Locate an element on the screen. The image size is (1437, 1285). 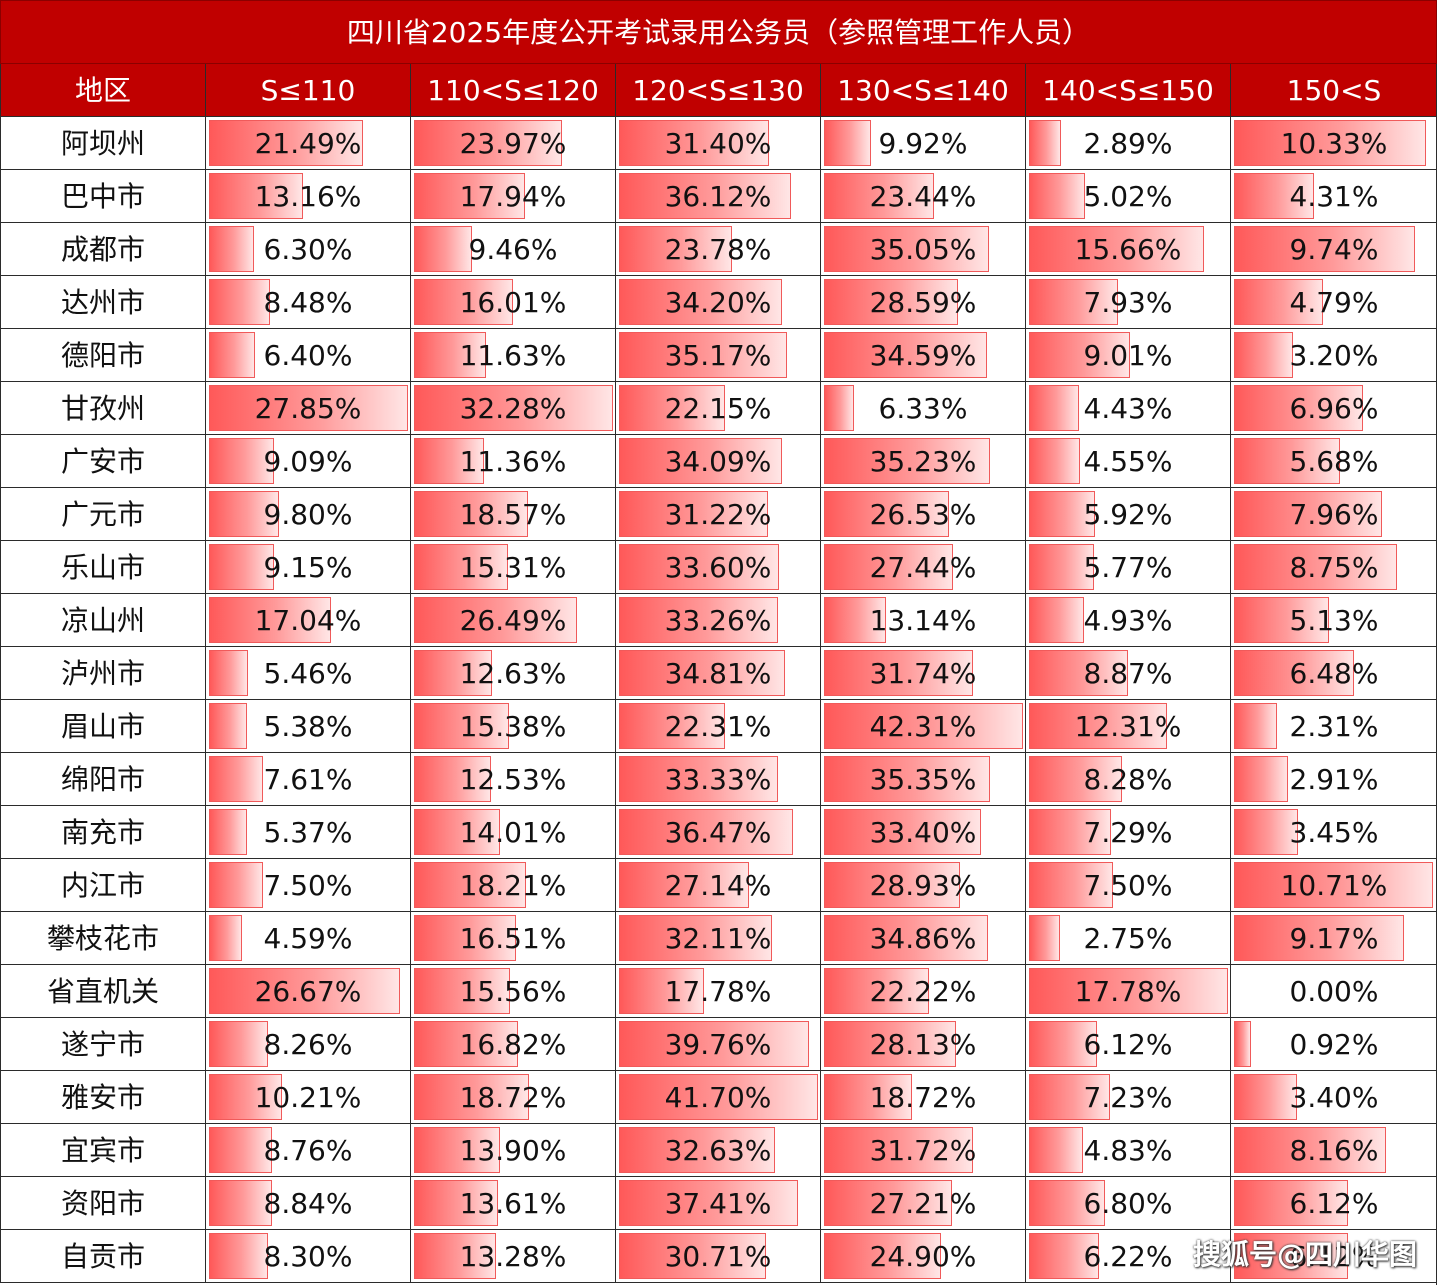
value-cell: 6.12% is located at coordinates (1333, 1256).